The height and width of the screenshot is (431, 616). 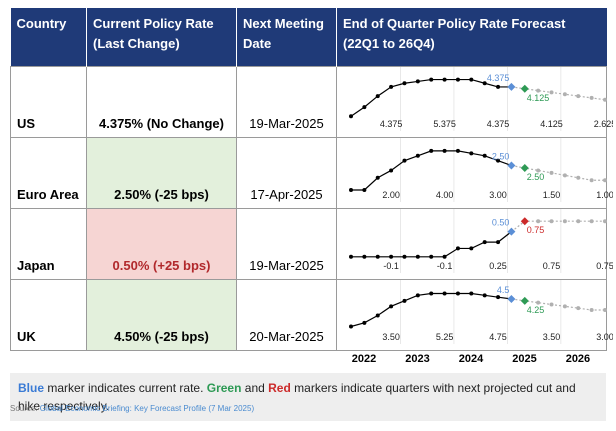 What do you see at coordinates (558, 226) in the screenshot?
I see `forecast-line` at bounding box center [558, 226].